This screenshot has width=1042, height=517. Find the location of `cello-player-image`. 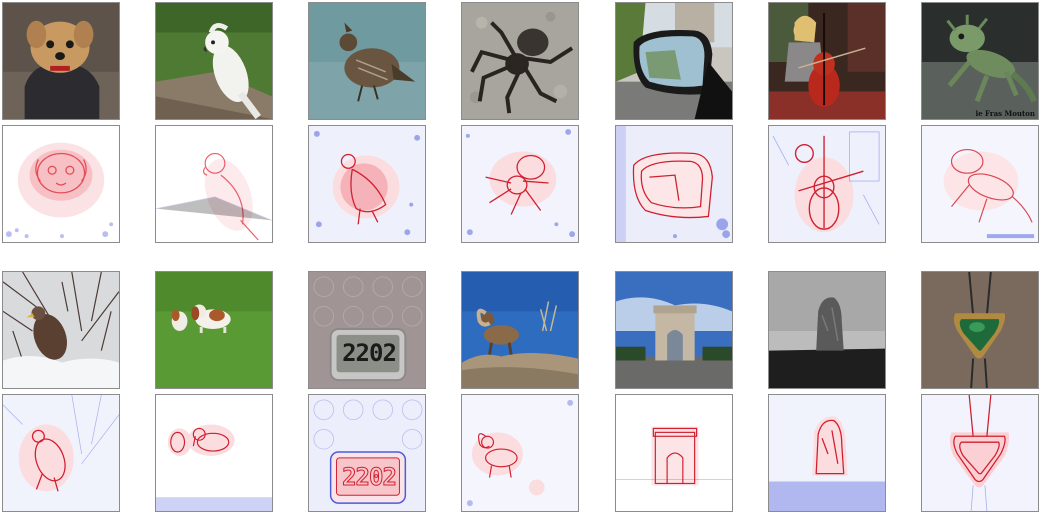

cello-player-image is located at coordinates (827, 61).